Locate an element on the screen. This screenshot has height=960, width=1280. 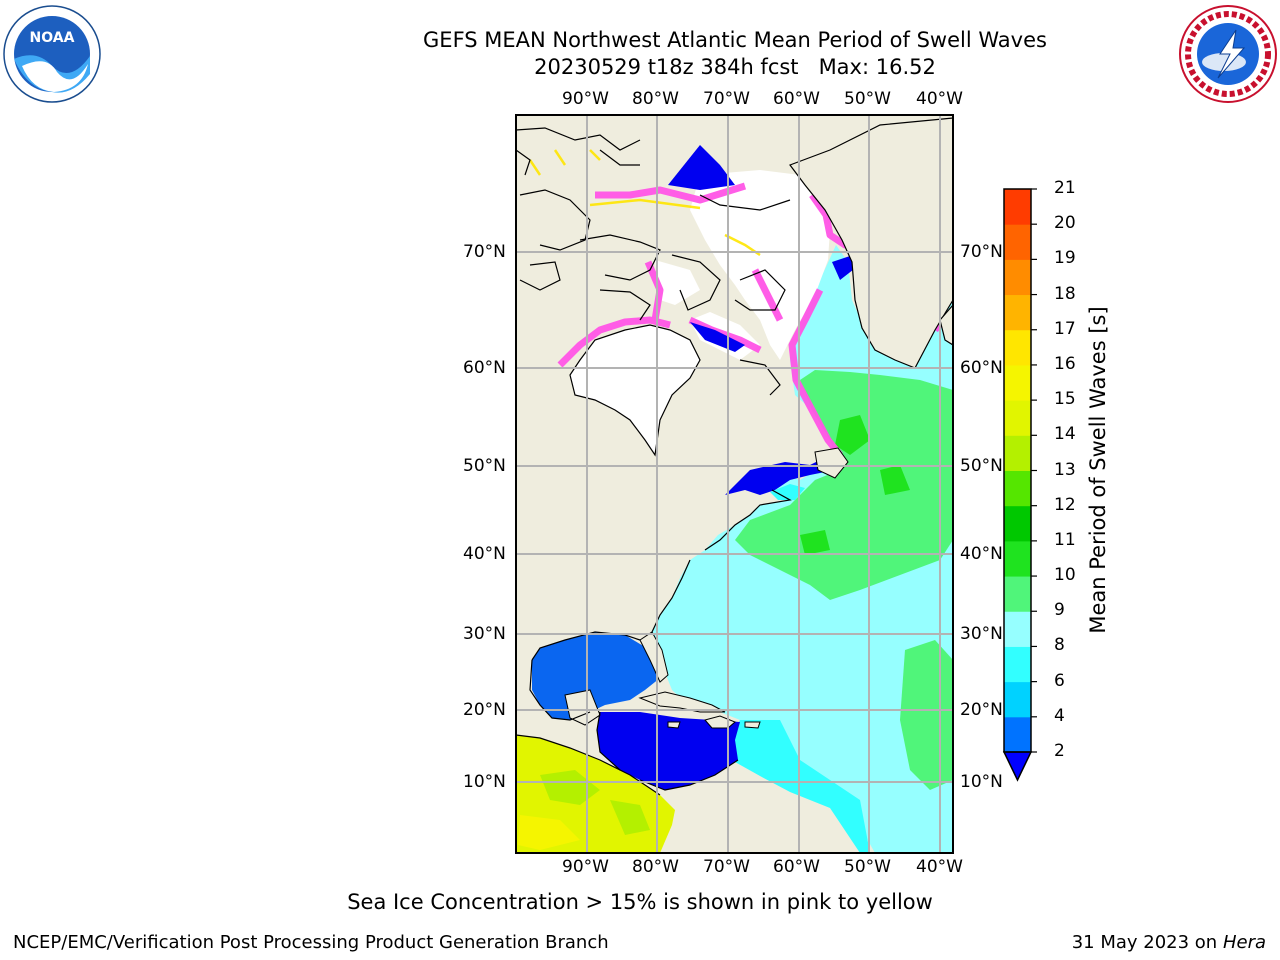
hudson-bay is located at coordinates (635, 390).